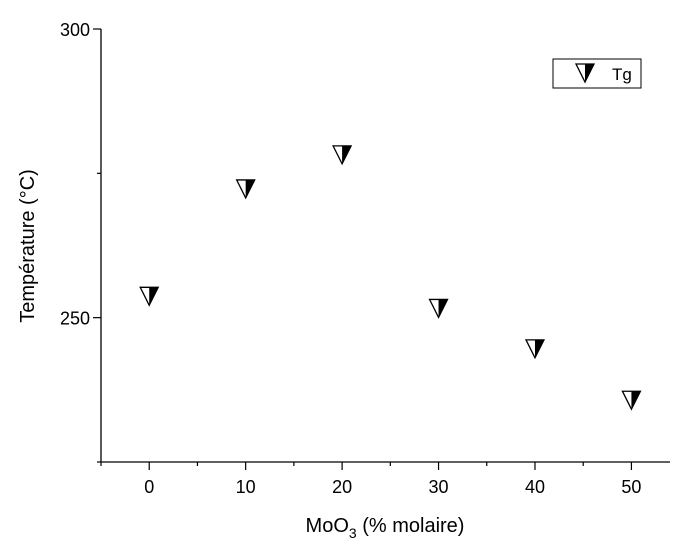 Image resolution: width=686 pixels, height=542 pixels. What do you see at coordinates (342, 487) in the screenshot?
I see `x-tick-label: 20` at bounding box center [342, 487].